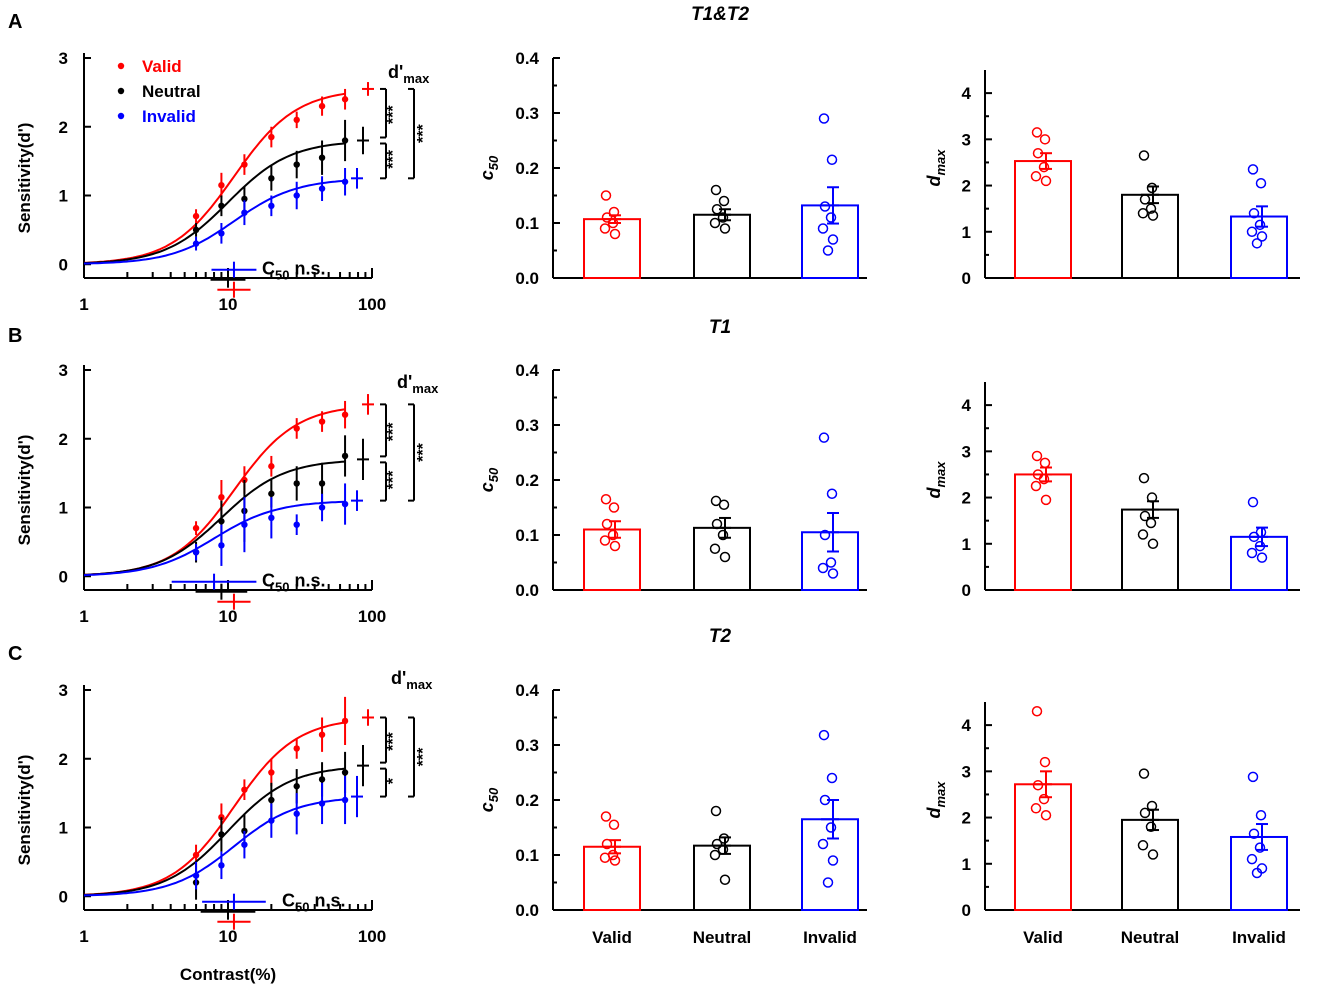 Image resolution: width=1325 pixels, height=996 pixels. Describe the element at coordinates (63, 576) in the screenshot. I see `contrast-y-tick-label: 0` at that location.